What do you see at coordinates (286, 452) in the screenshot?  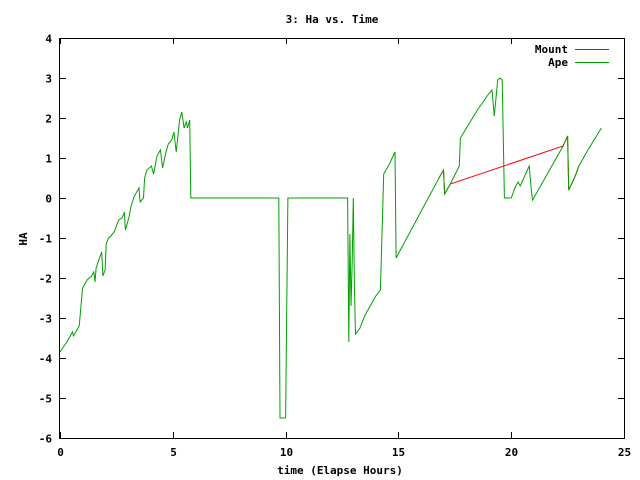 I see `x-tick-label: 10` at bounding box center [286, 452].